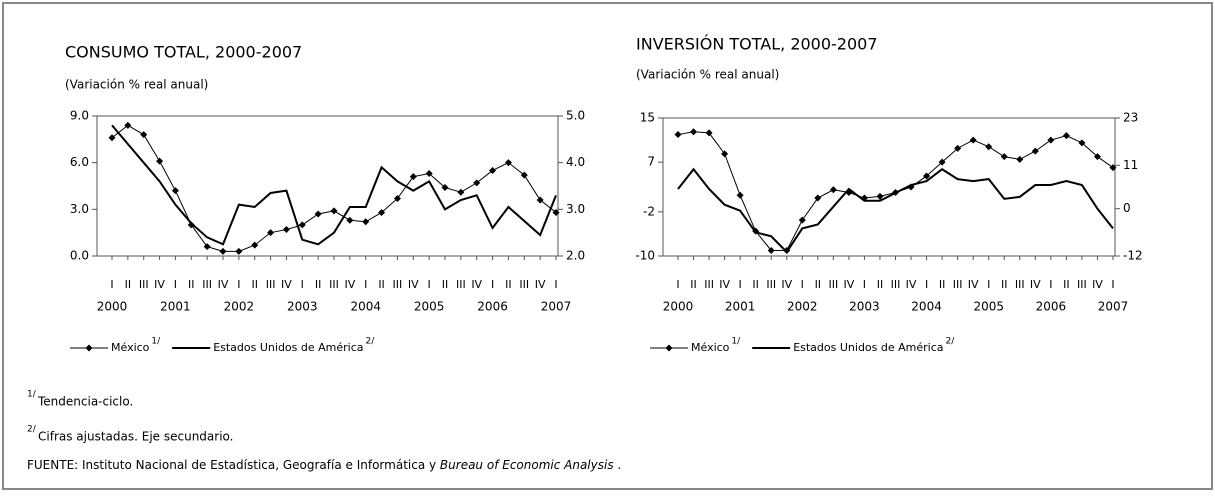  What do you see at coordinates (79, 162) in the screenshot?
I see `y-tick-label: 6.0` at bounding box center [79, 162].